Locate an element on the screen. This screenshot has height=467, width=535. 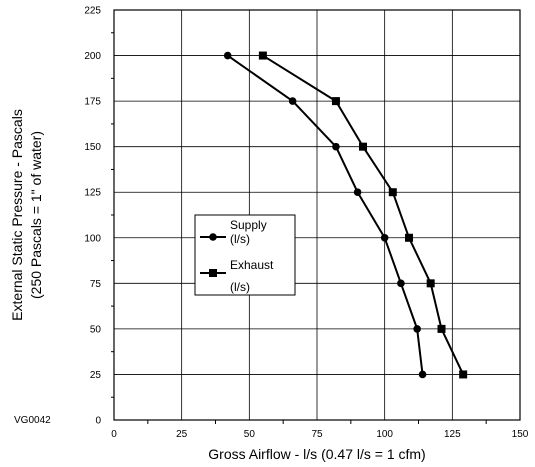
x-tick-label: 125 is located at coordinates (452, 434).